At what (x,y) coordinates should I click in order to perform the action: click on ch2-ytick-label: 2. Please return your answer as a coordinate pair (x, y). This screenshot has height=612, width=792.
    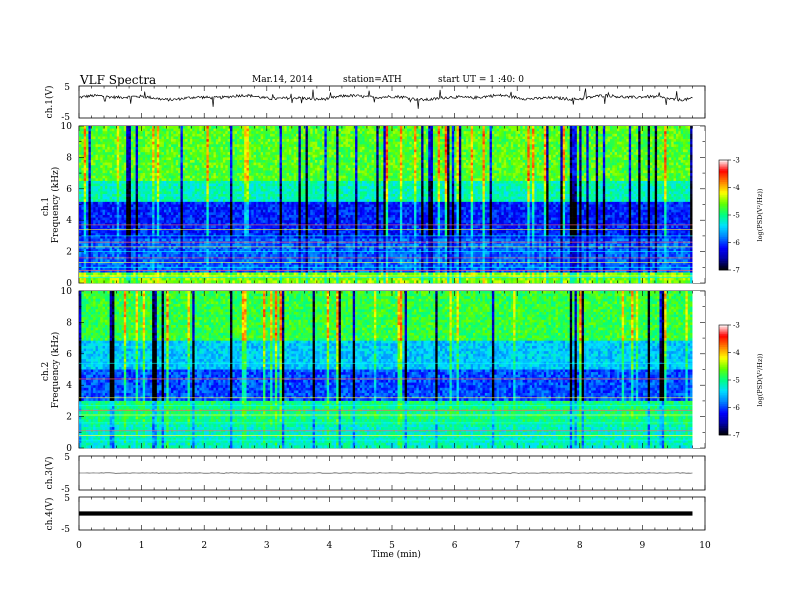
    Looking at the image, I should click on (69, 418).